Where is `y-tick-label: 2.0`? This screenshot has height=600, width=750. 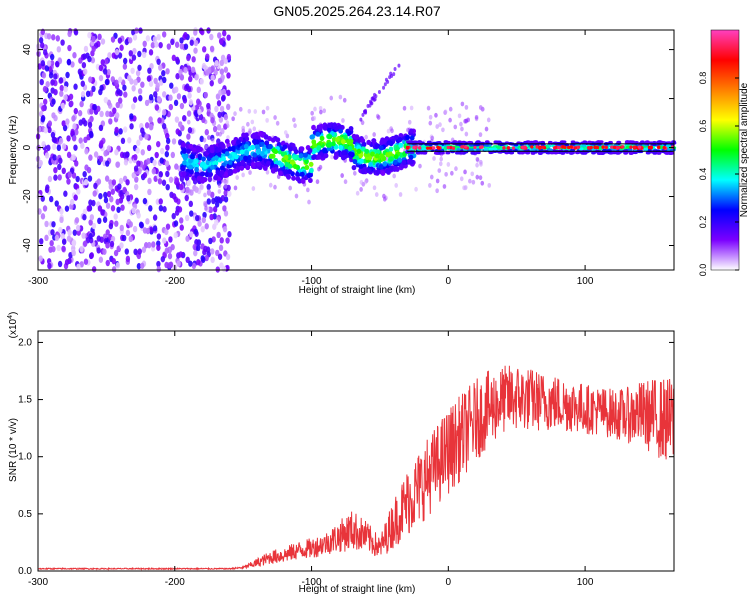 y-tick-label: 2.0 is located at coordinates (25, 342).